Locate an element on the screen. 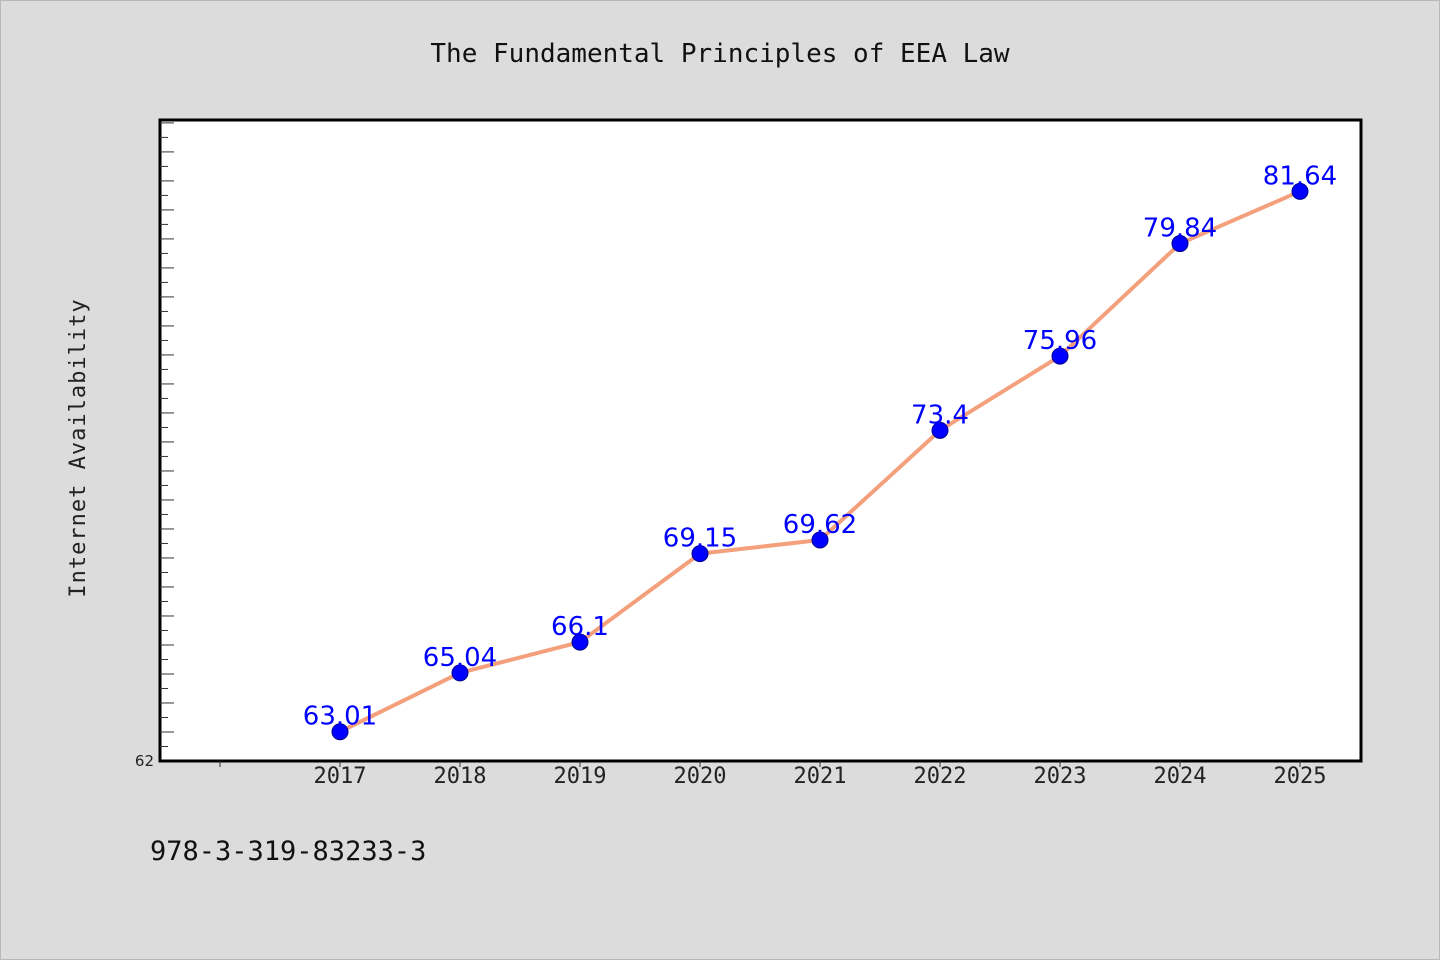  x-tick-label: 2022 is located at coordinates (940, 776).